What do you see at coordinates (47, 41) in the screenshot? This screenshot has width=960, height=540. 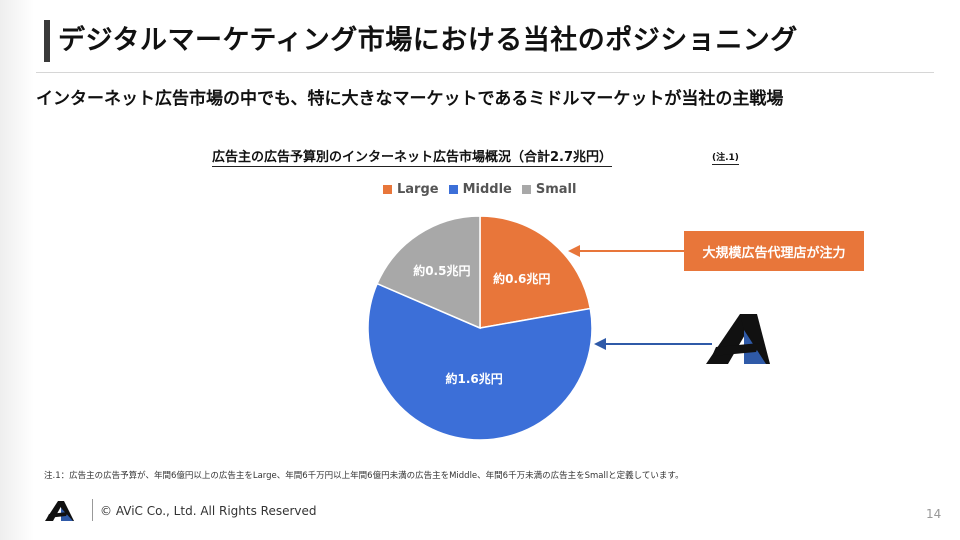 I see `title-accent-bar` at bounding box center [47, 41].